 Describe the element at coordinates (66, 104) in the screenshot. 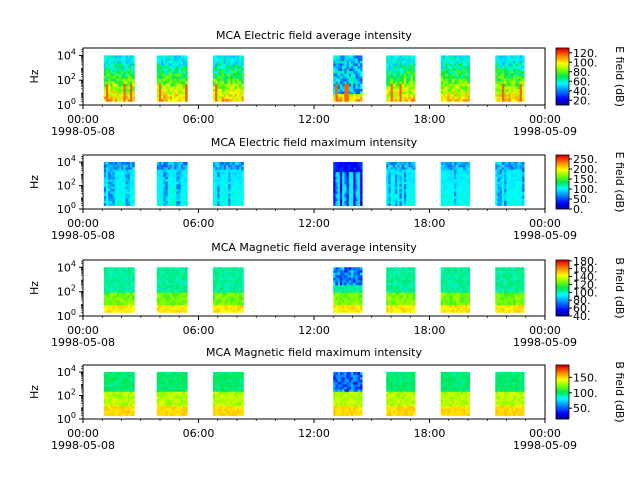

I see `y-tick-label: 100` at that location.